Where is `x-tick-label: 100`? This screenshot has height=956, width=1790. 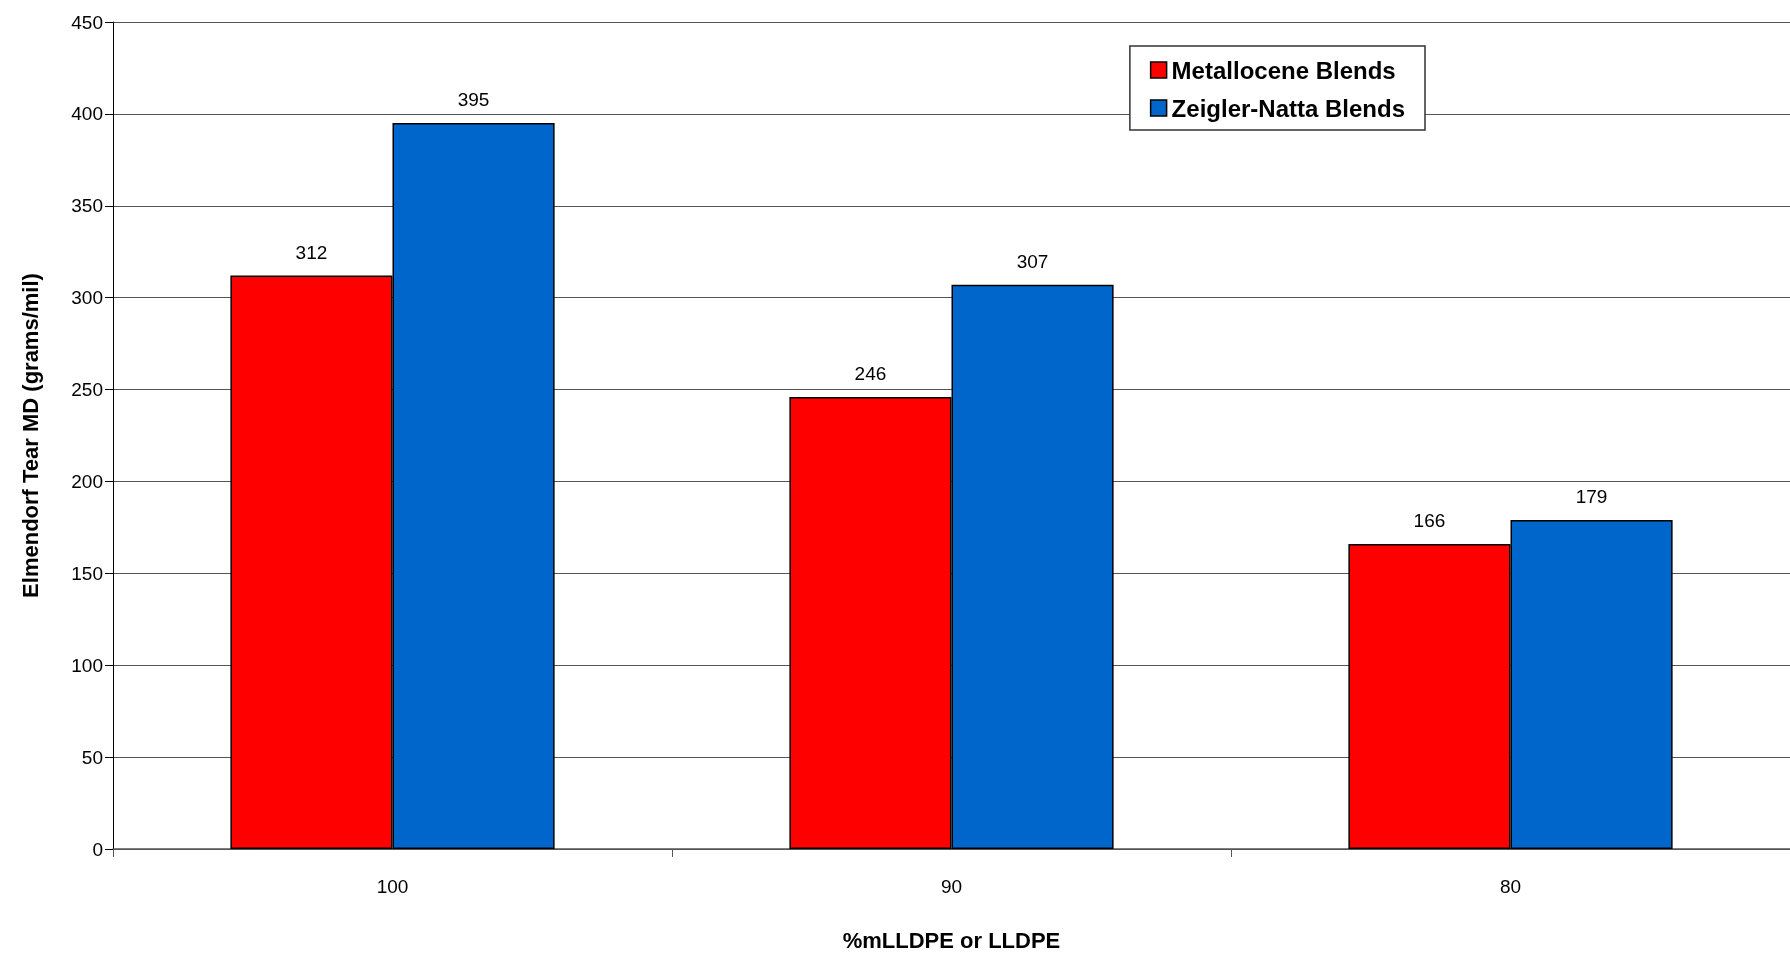 x-tick-label: 100 is located at coordinates (392, 886).